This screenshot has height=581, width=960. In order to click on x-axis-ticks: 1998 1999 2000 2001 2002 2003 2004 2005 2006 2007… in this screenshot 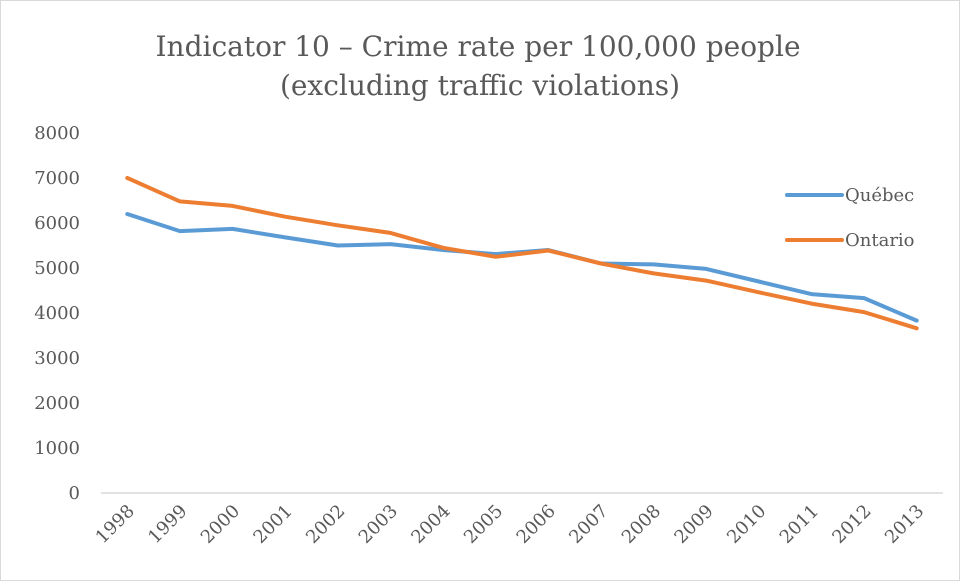, I will do `click(510, 524)`.